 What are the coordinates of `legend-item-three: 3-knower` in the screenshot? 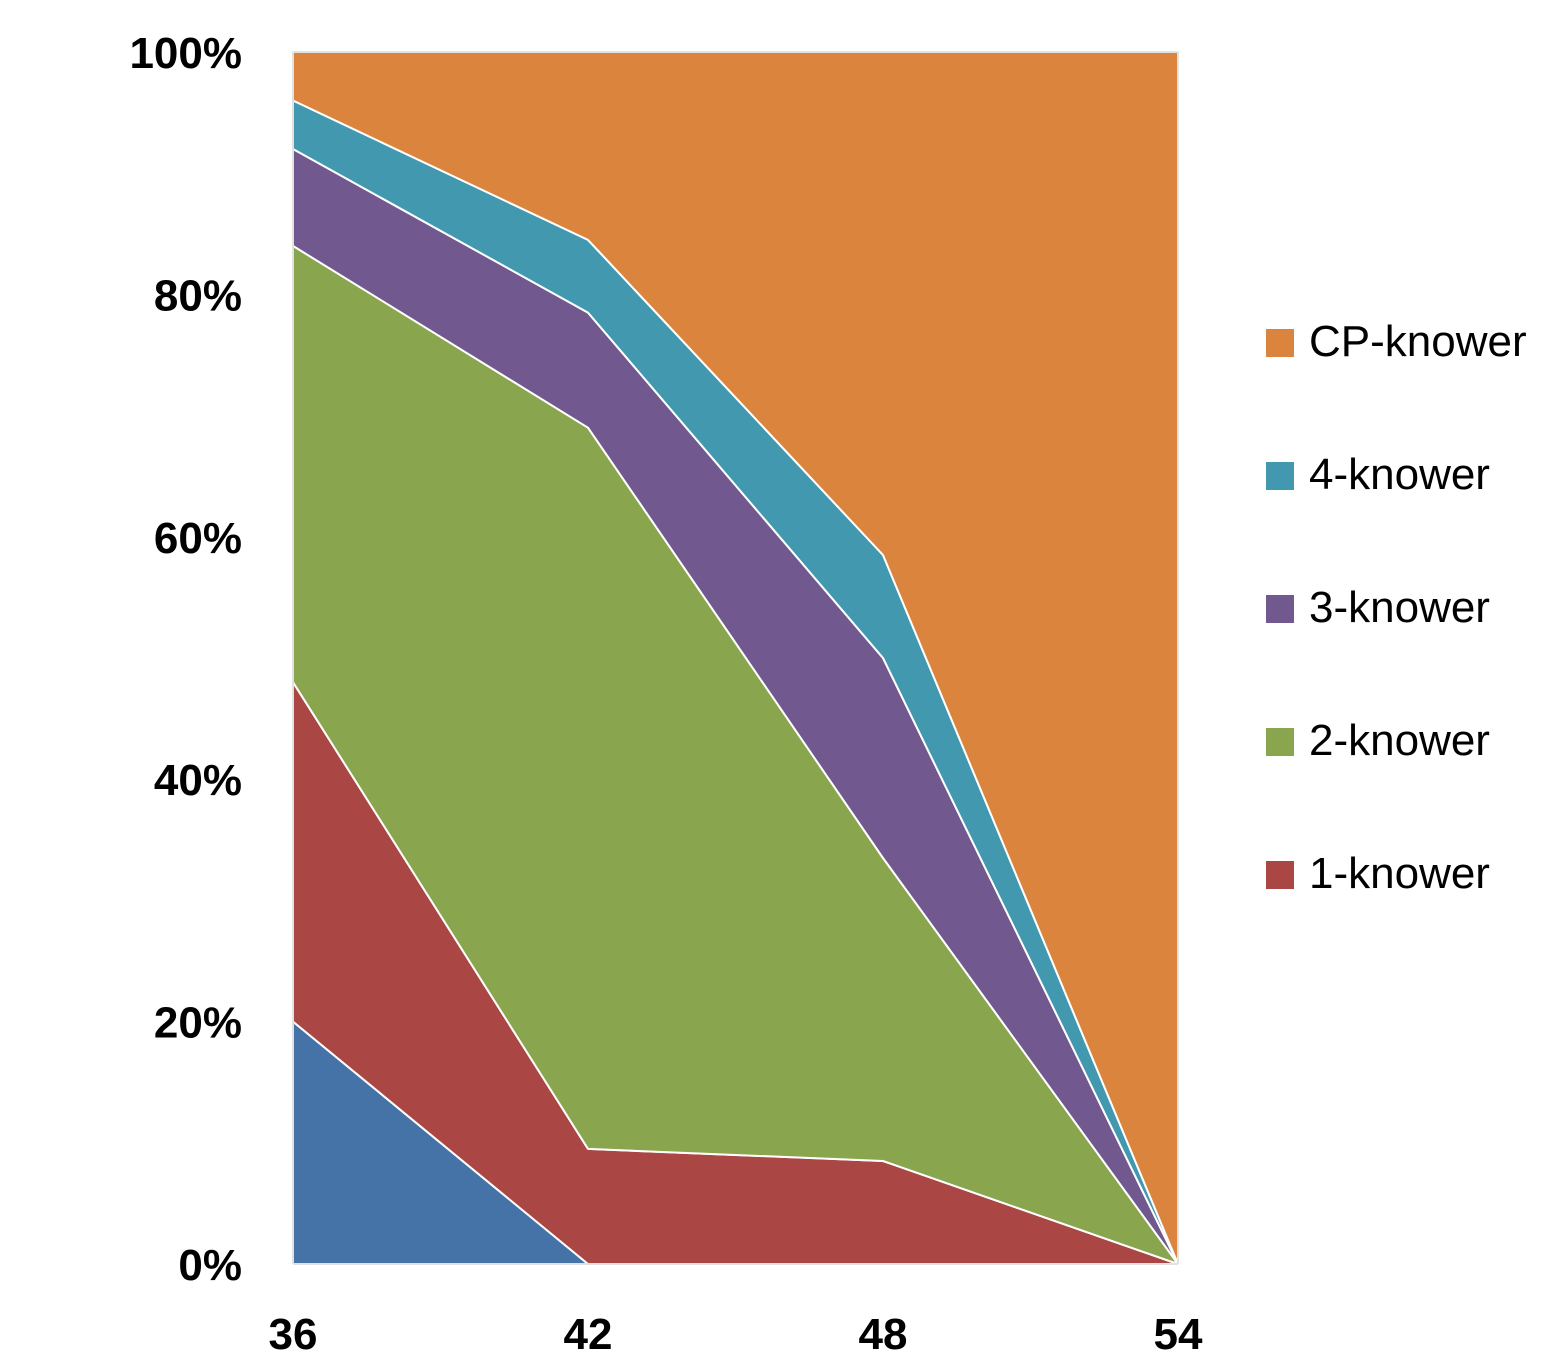 It's located at (1378, 607).